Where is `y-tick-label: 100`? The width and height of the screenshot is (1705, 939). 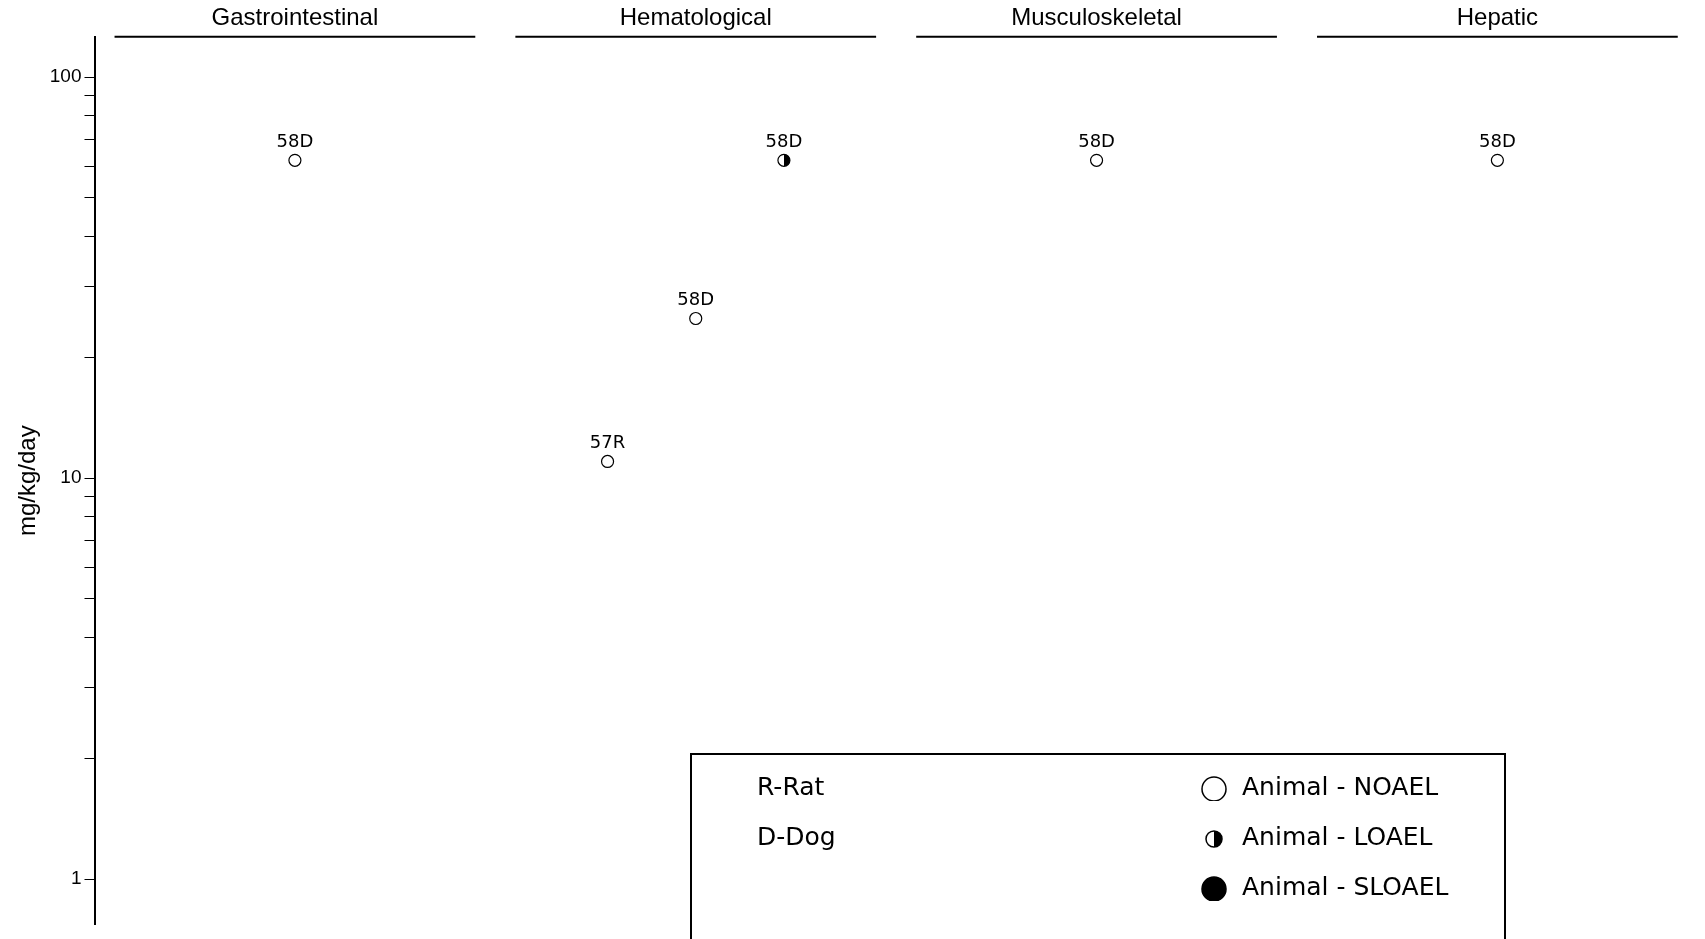
y-tick-label: 100 is located at coordinates (65, 76).